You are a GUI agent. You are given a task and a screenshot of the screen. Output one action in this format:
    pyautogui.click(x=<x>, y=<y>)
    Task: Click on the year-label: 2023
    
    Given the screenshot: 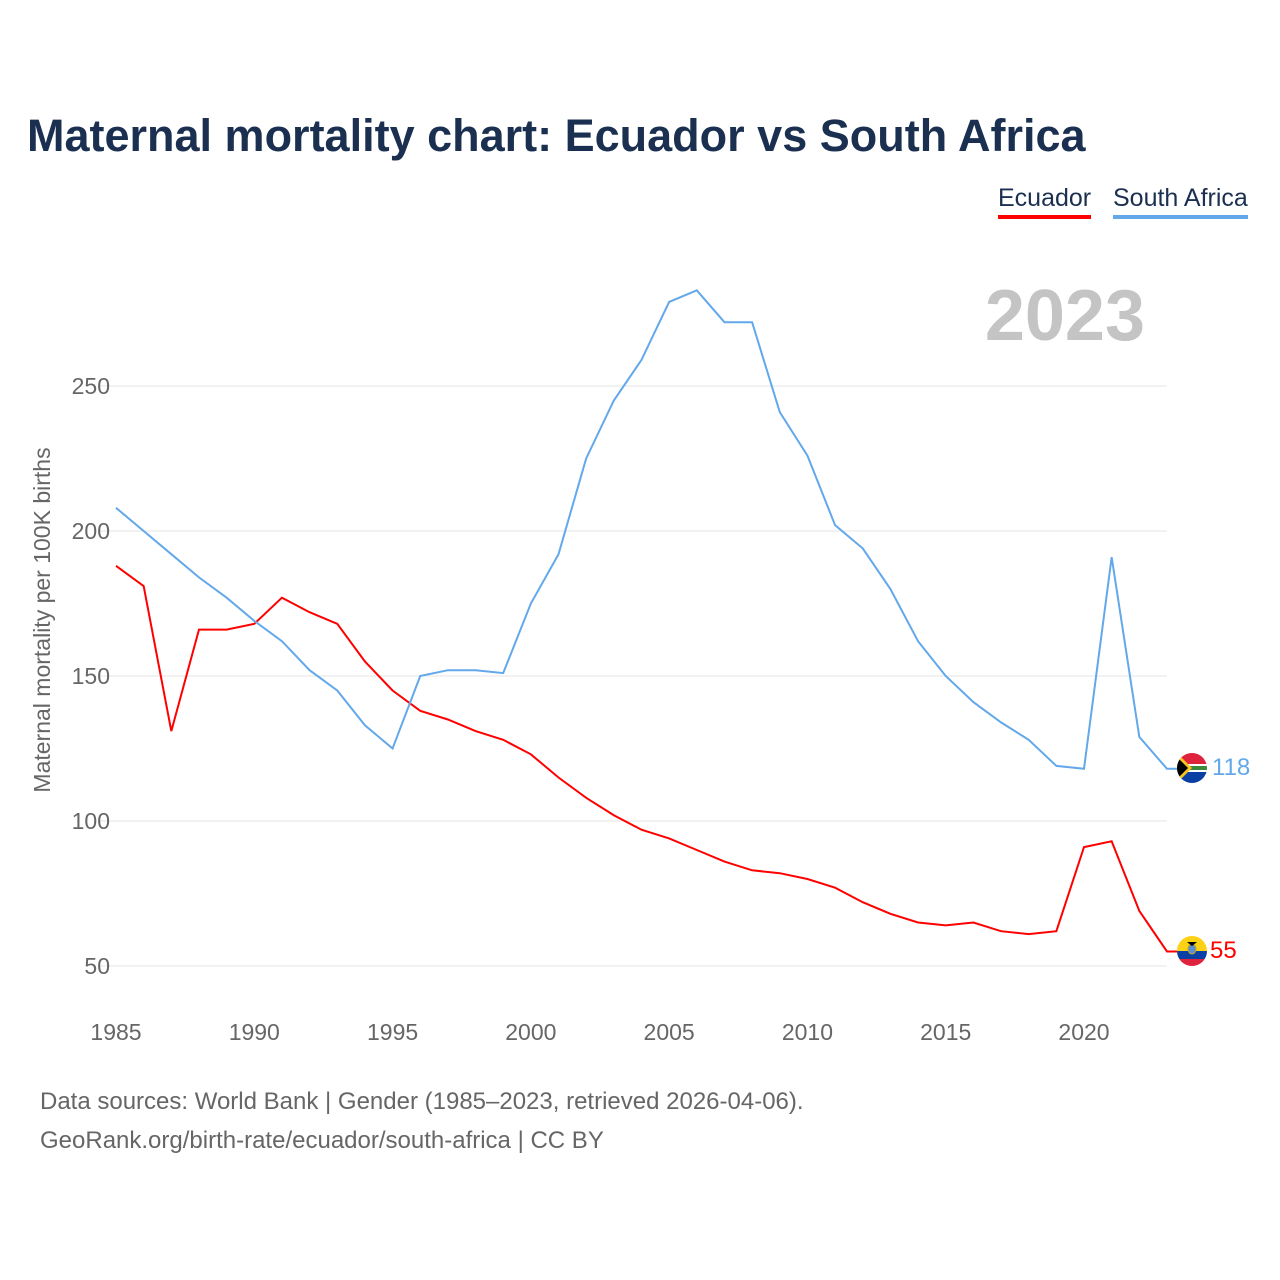 What is the action you would take?
    pyautogui.click(x=1065, y=316)
    